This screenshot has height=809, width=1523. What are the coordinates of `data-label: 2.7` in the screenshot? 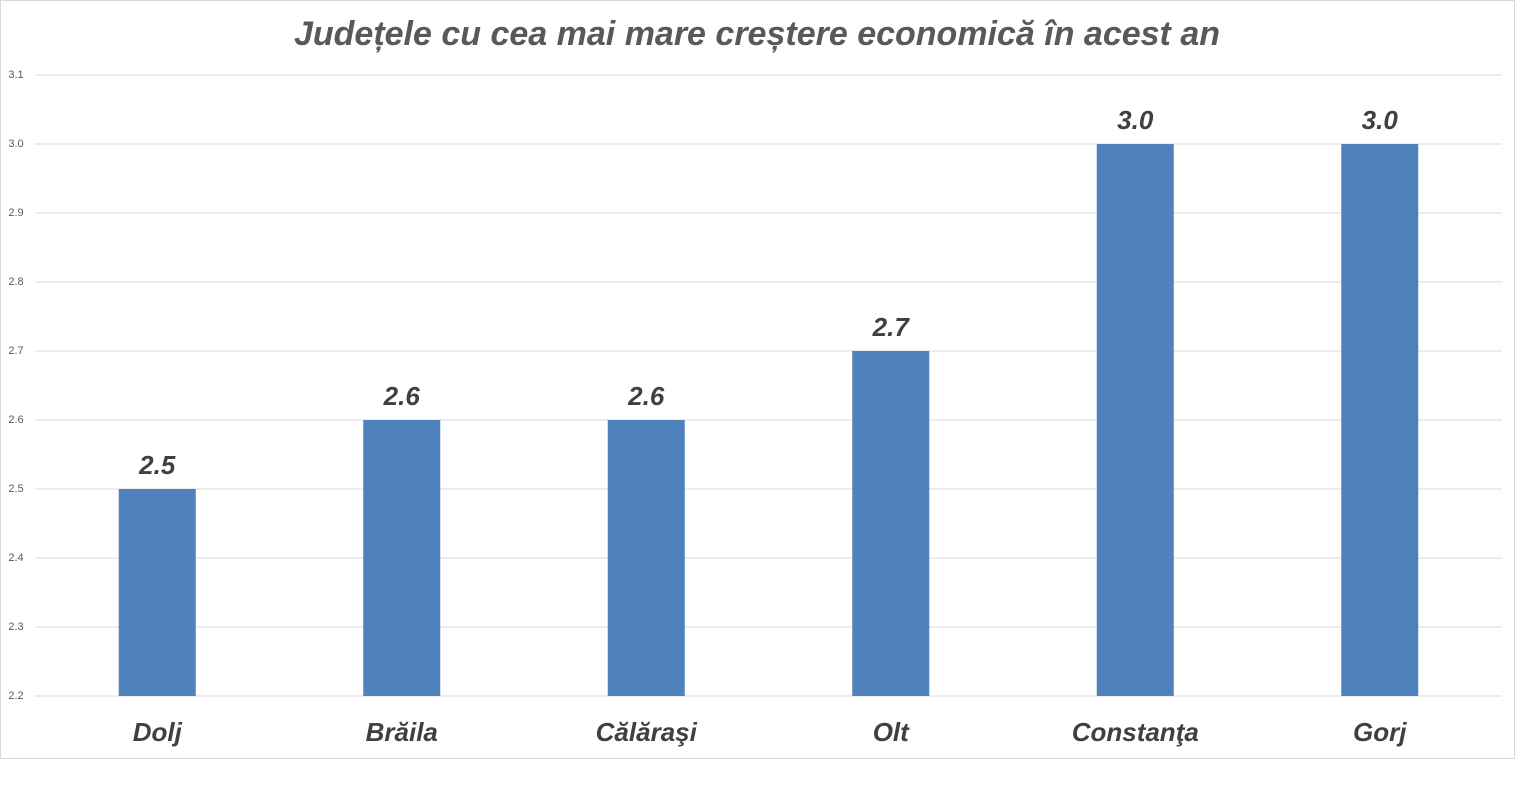 It's located at (891, 327).